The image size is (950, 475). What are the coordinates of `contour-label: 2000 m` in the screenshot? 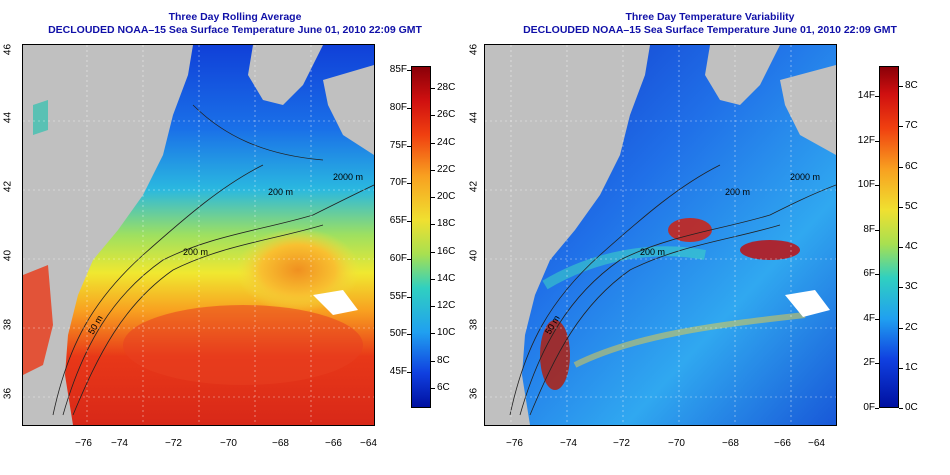 It's located at (805, 177).